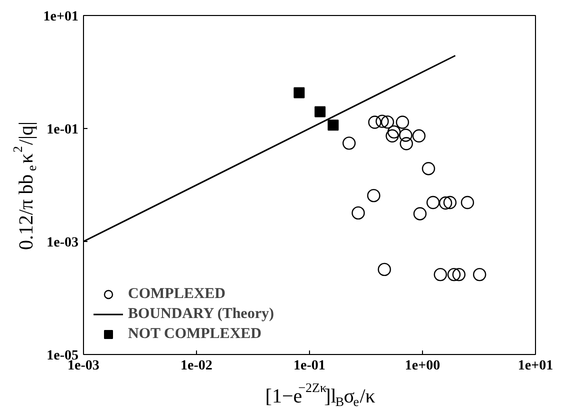  I want to click on legend-label: NOT COMPLEXED, so click(195, 334).